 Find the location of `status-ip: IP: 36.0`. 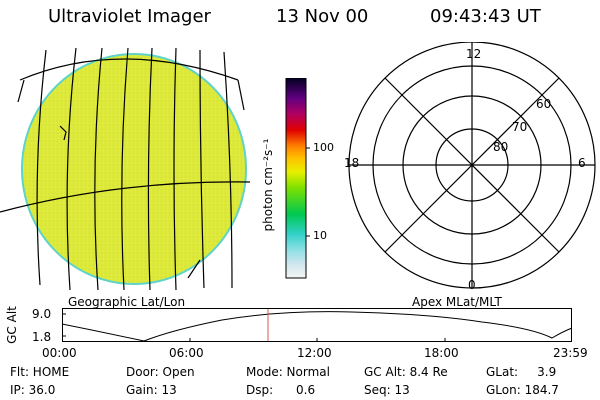

status-ip: IP: 36.0 is located at coordinates (33, 390).